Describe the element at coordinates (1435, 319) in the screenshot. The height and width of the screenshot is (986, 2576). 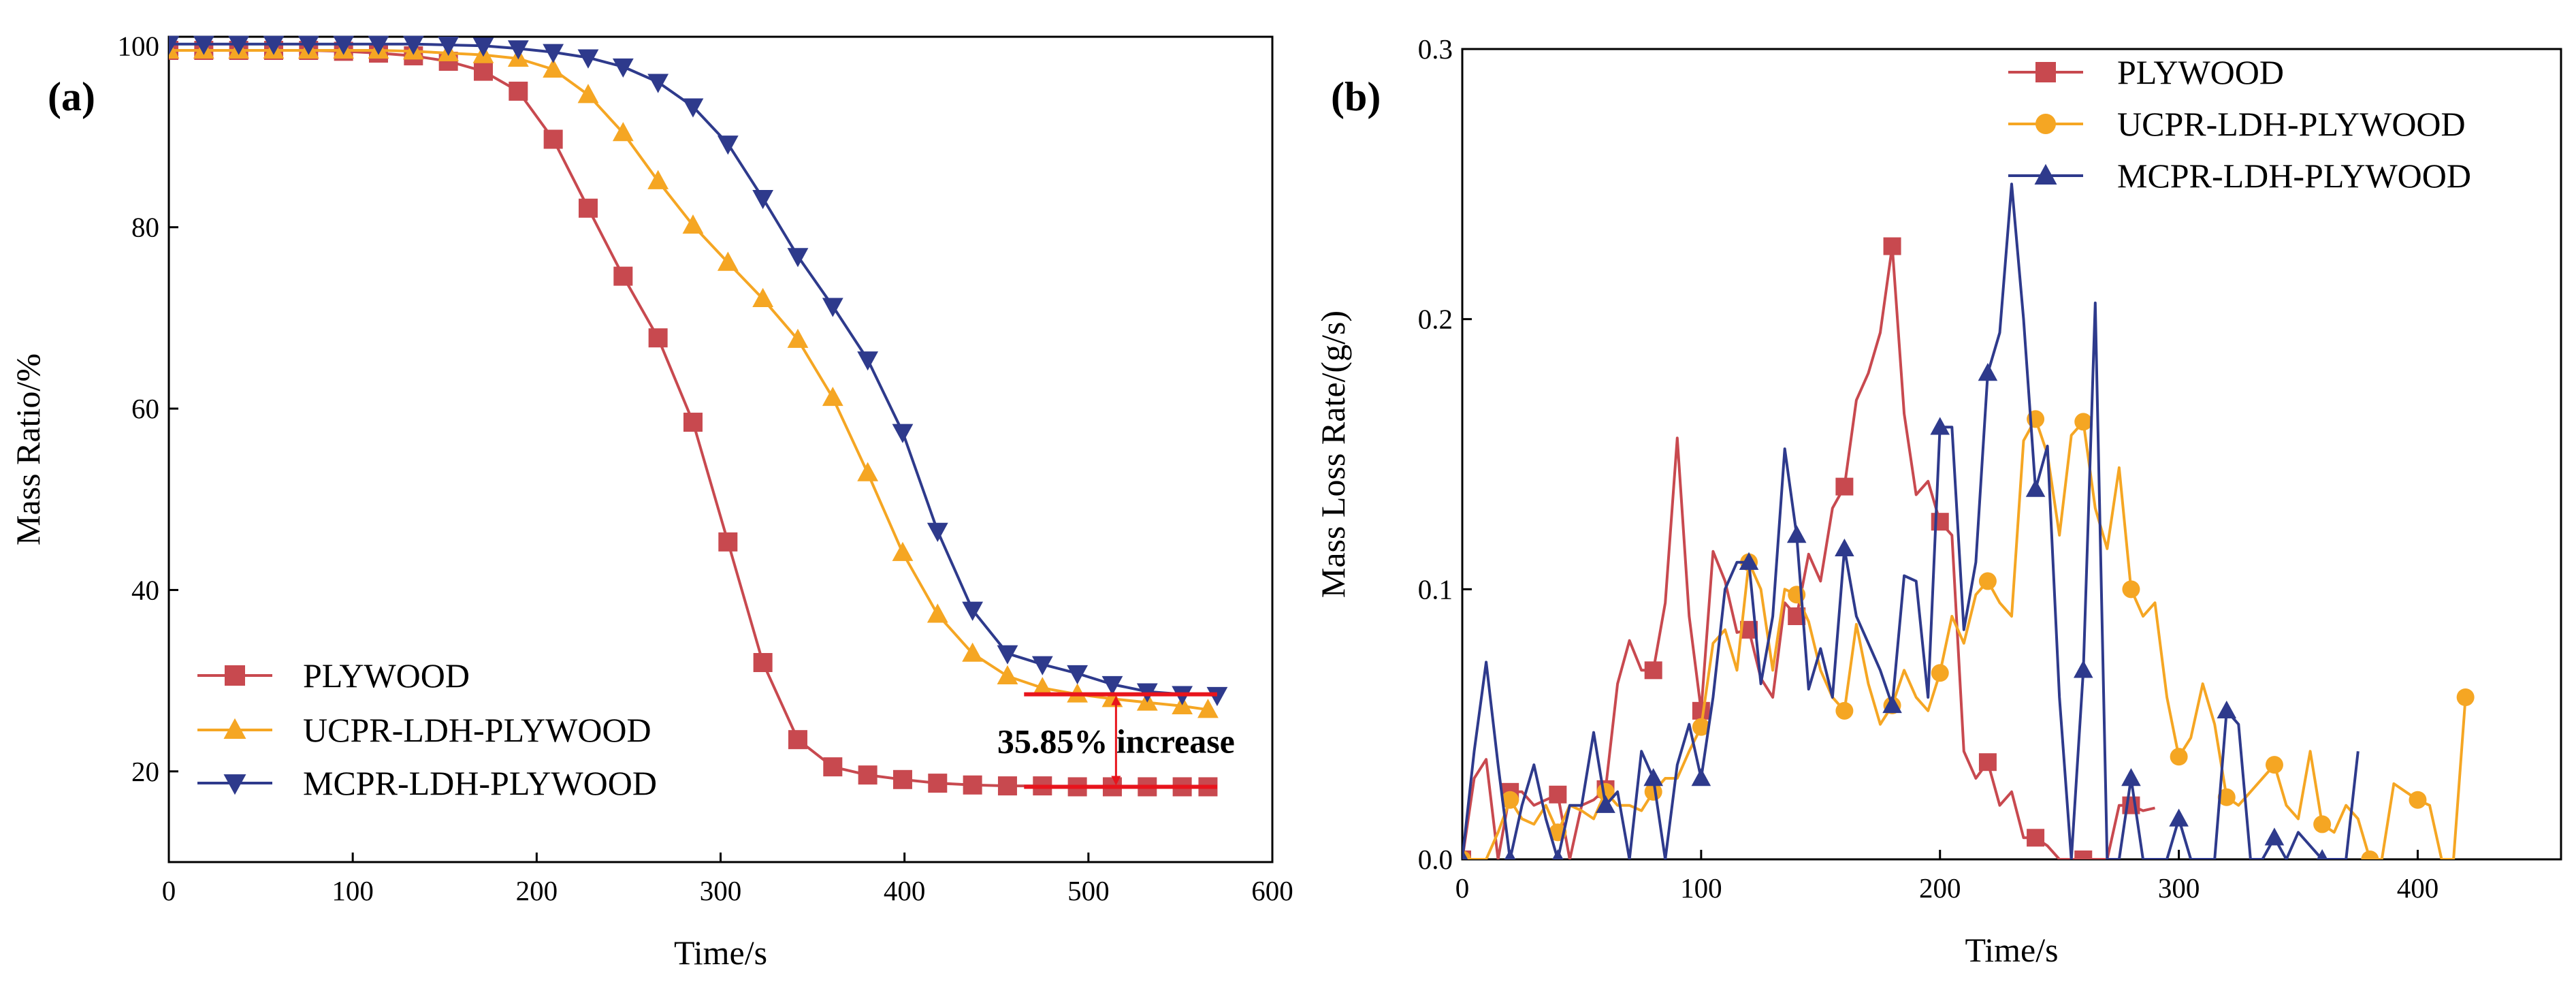
I see `y-tick-label: 0.2` at that location.